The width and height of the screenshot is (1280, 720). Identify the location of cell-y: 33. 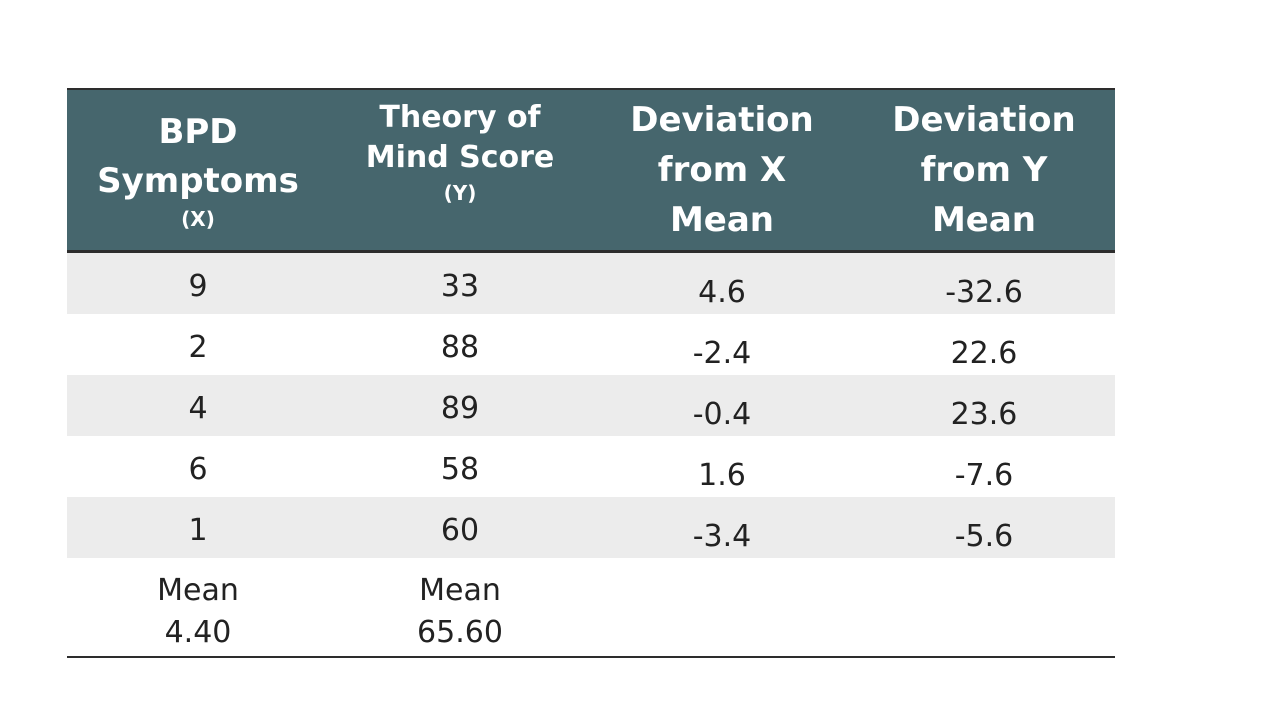
(460, 286).